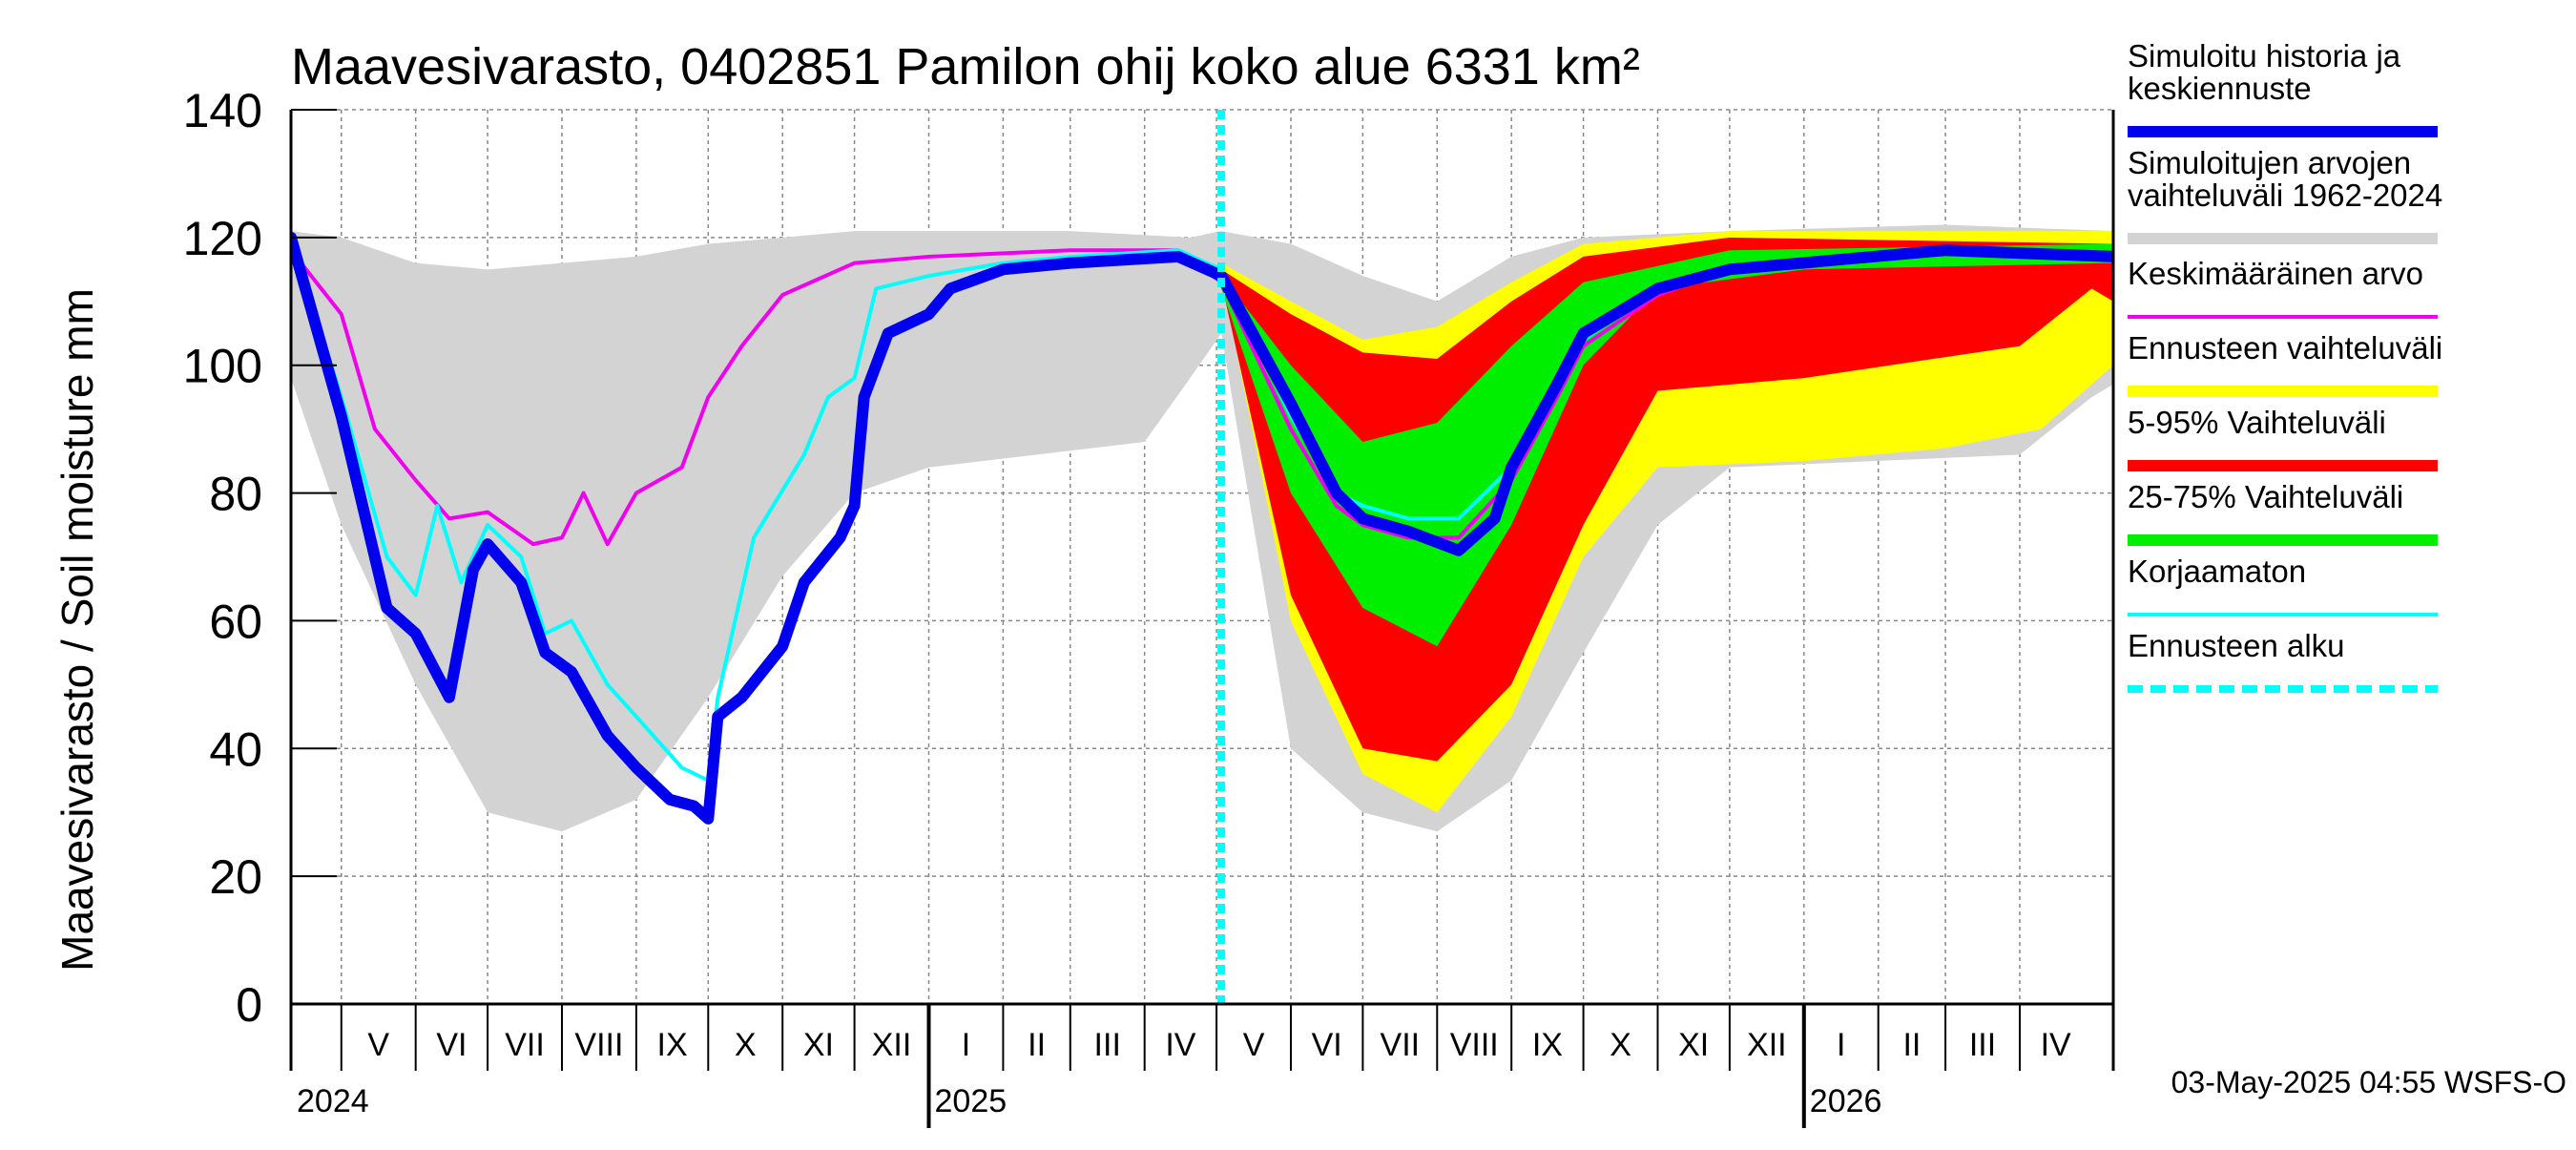 The image size is (2576, 1150). What do you see at coordinates (1846, 1101) in the screenshot?
I see `year-label: 2026` at bounding box center [1846, 1101].